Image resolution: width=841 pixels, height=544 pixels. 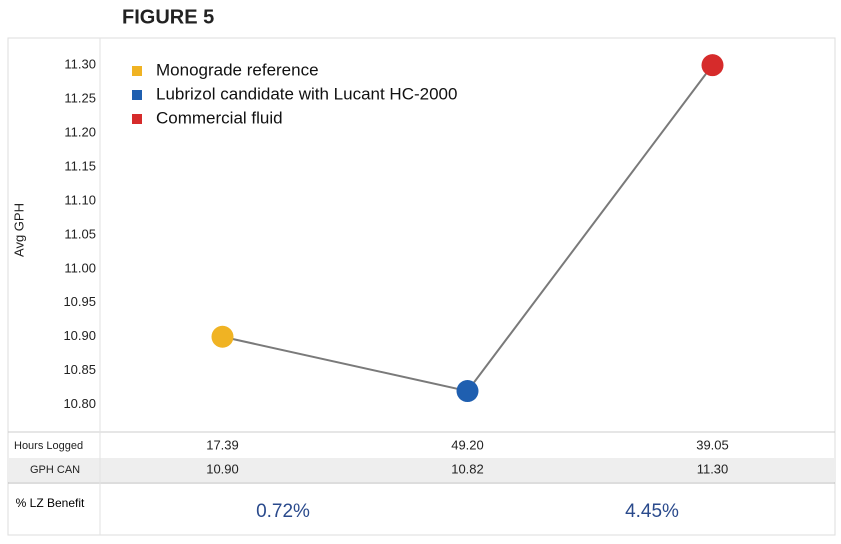 What do you see at coordinates (80, 131) in the screenshot?
I see `y-tick-label: 11.20` at bounding box center [80, 131].